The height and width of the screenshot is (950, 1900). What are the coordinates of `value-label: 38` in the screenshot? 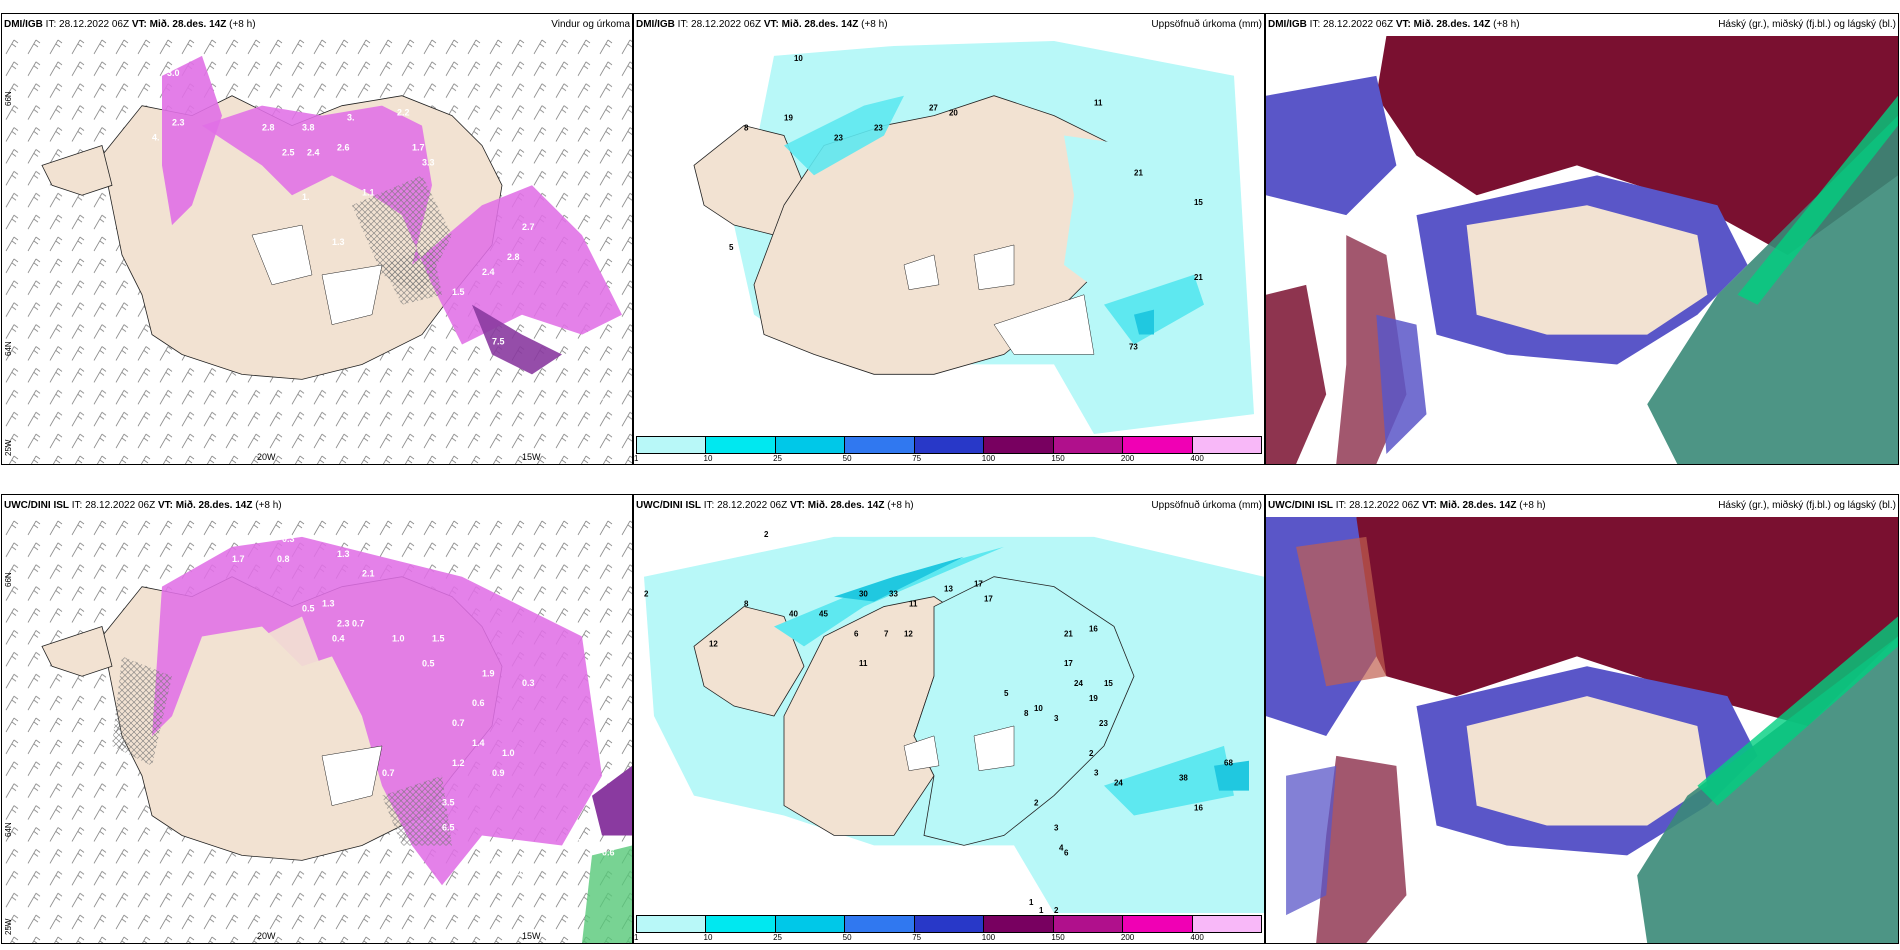 It's located at (1183, 778).